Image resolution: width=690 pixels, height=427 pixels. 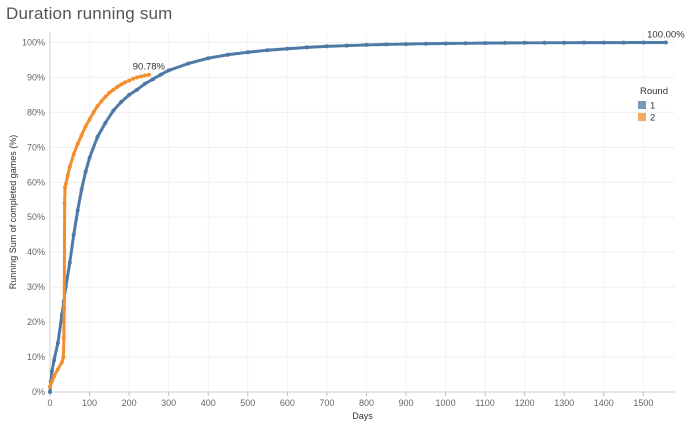 I want to click on y-tick-label: 0%, so click(x=38, y=392).